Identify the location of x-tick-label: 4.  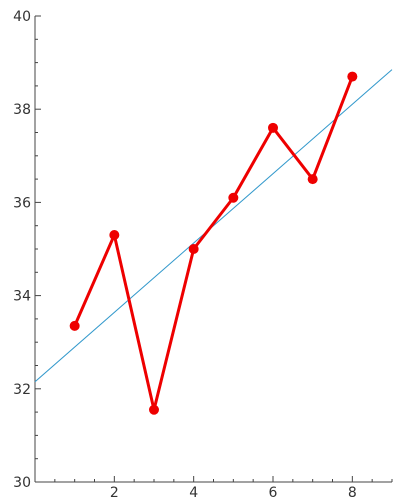
(193, 493).